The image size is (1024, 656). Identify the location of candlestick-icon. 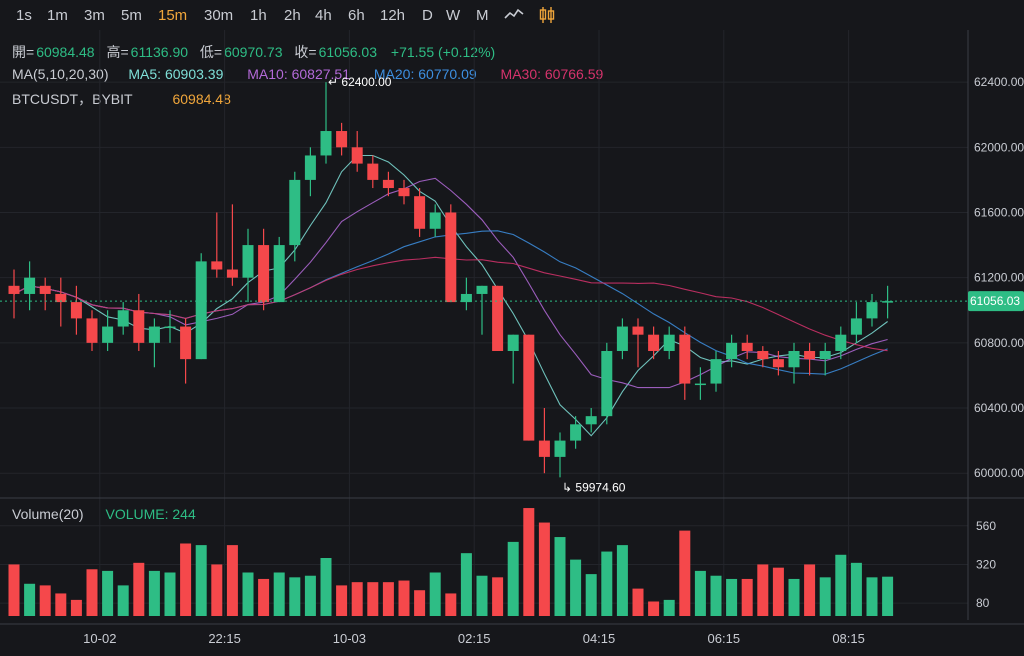
(547, 17).